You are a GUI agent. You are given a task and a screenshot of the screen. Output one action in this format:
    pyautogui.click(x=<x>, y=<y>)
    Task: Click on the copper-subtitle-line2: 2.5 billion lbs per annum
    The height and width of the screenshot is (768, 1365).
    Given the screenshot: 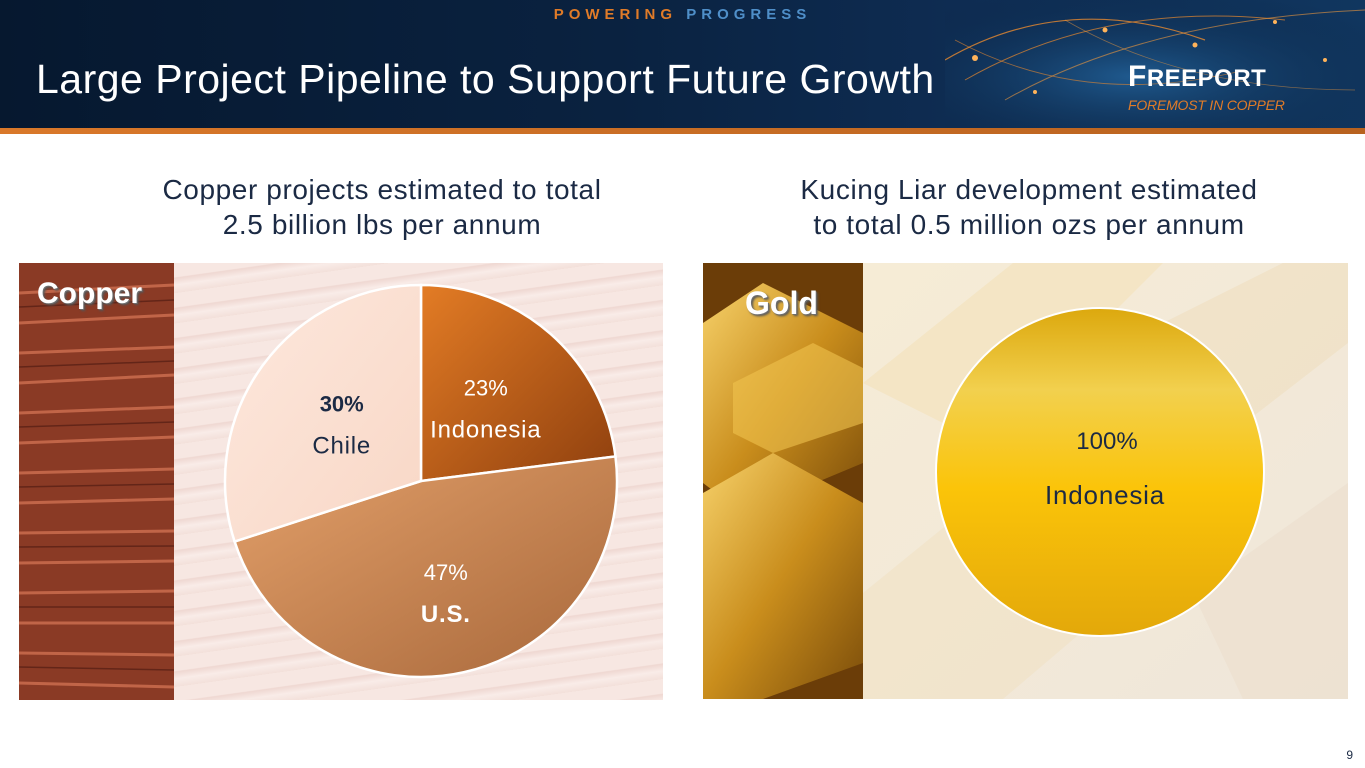 What is the action you would take?
    pyautogui.click(x=382, y=224)
    